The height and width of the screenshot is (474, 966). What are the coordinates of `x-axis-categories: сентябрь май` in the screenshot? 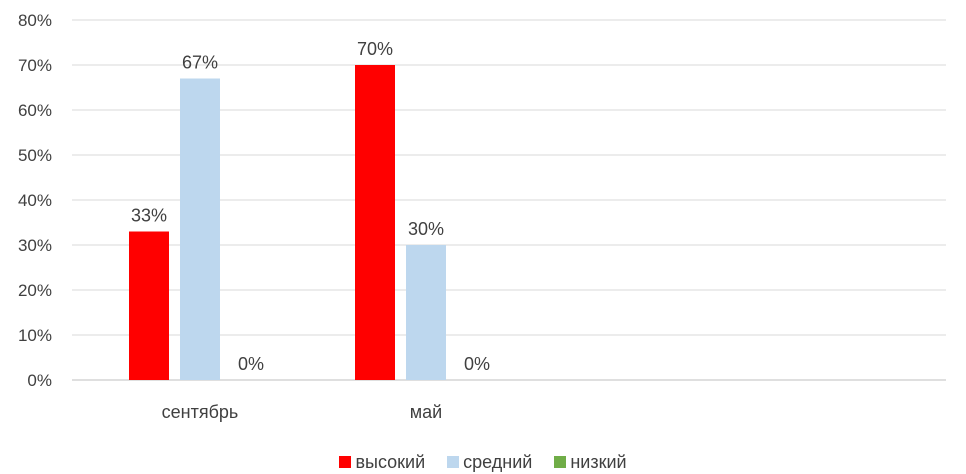 It's located at (302, 412).